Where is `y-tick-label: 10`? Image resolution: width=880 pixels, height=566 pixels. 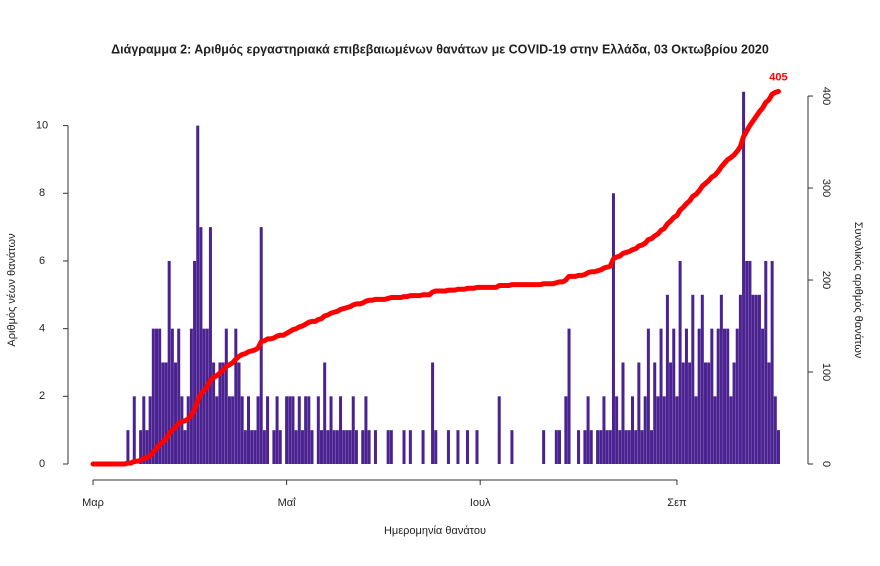
y-tick-label: 10 is located at coordinates (42, 126).